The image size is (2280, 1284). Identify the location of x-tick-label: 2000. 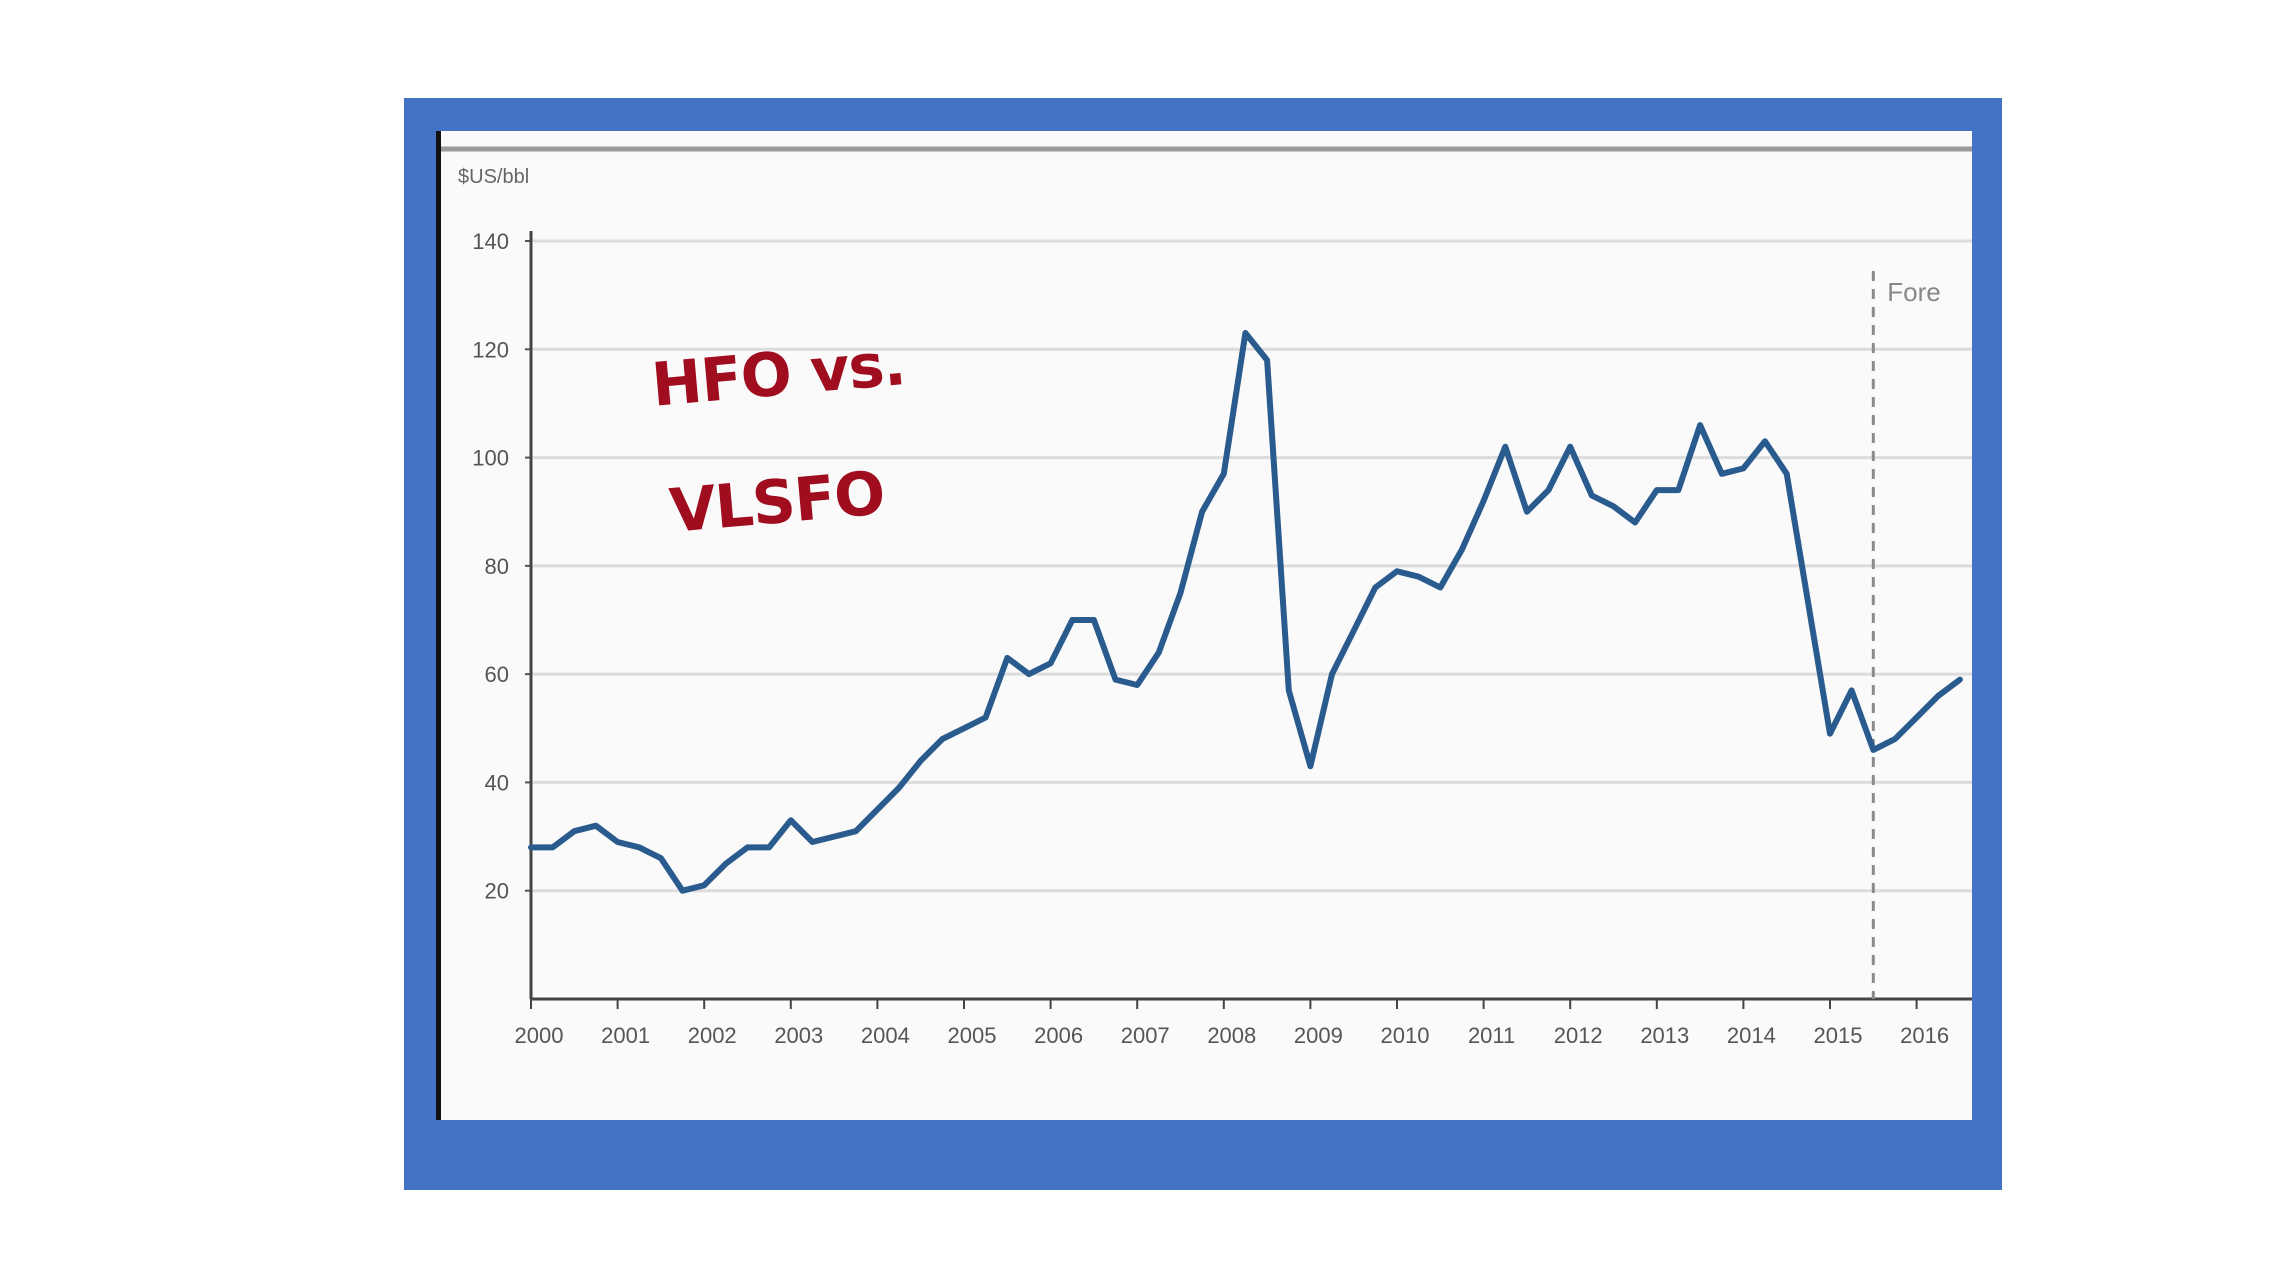
(539, 1035).